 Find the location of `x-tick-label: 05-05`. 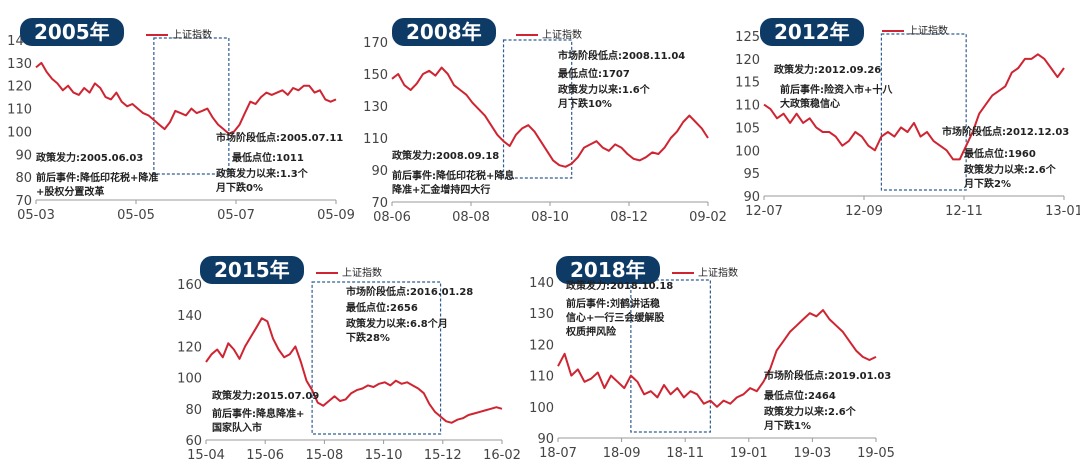

x-tick-label: 05-05 is located at coordinates (136, 215).